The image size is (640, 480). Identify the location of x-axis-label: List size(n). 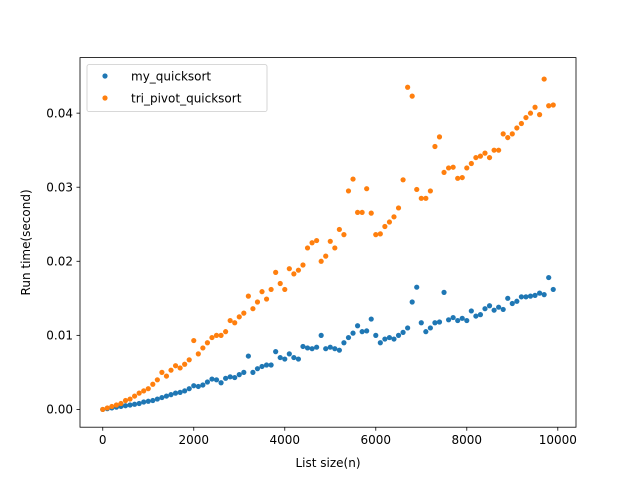
(327, 463).